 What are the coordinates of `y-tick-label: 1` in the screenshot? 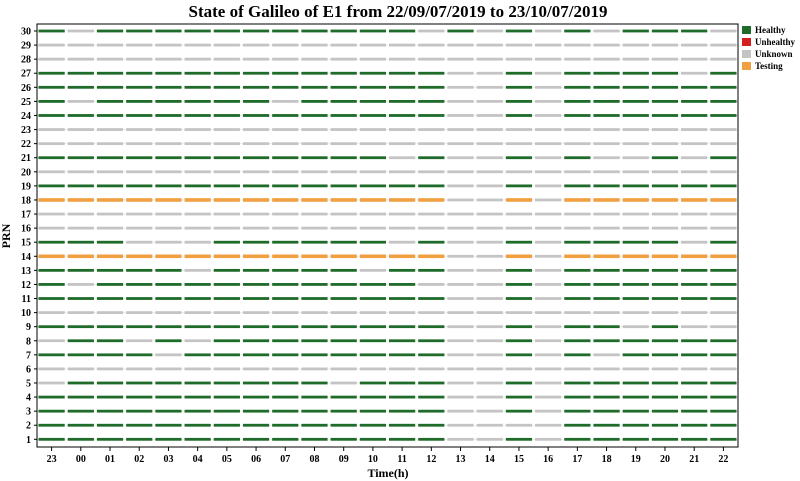 It's located at (28, 440).